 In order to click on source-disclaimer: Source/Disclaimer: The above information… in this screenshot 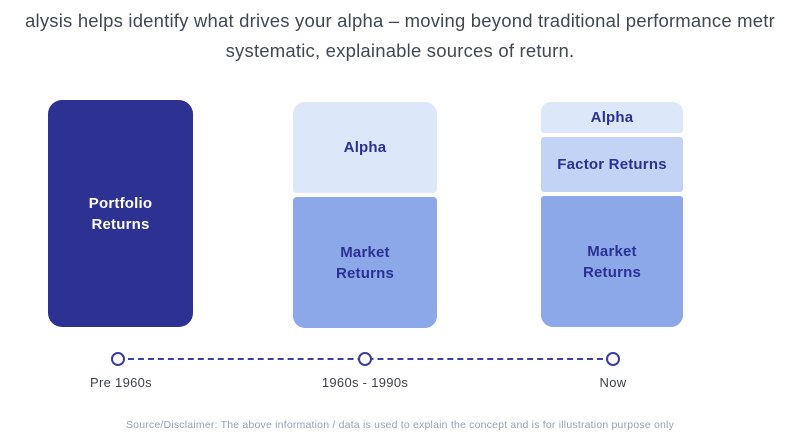, I will do `click(400, 425)`.